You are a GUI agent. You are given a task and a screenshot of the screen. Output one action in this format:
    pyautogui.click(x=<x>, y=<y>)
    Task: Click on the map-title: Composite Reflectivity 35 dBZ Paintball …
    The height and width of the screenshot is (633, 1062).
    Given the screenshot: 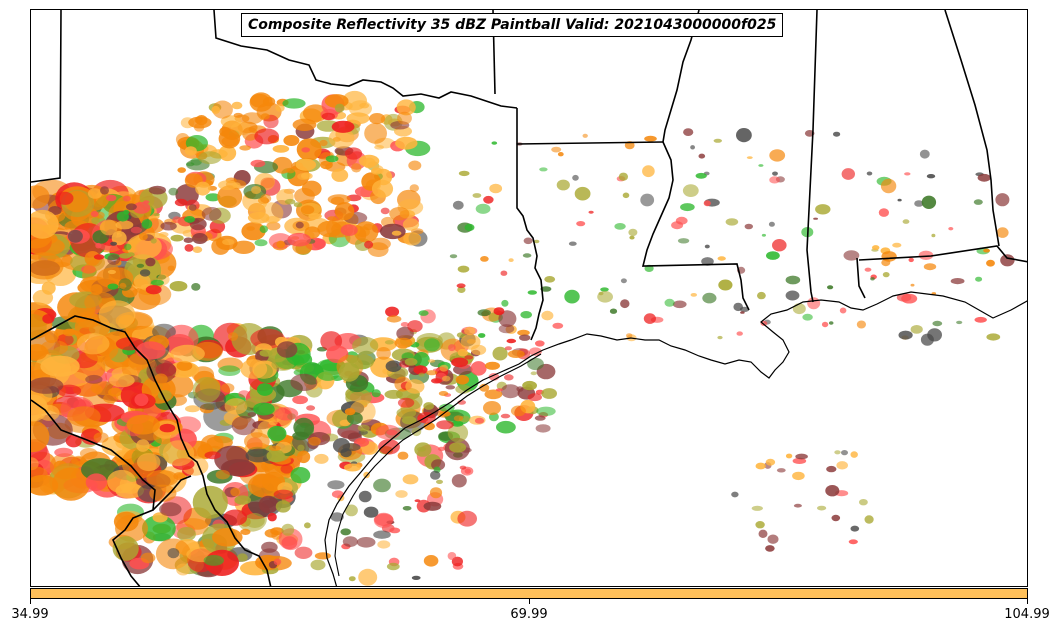 What is the action you would take?
    pyautogui.click(x=512, y=25)
    